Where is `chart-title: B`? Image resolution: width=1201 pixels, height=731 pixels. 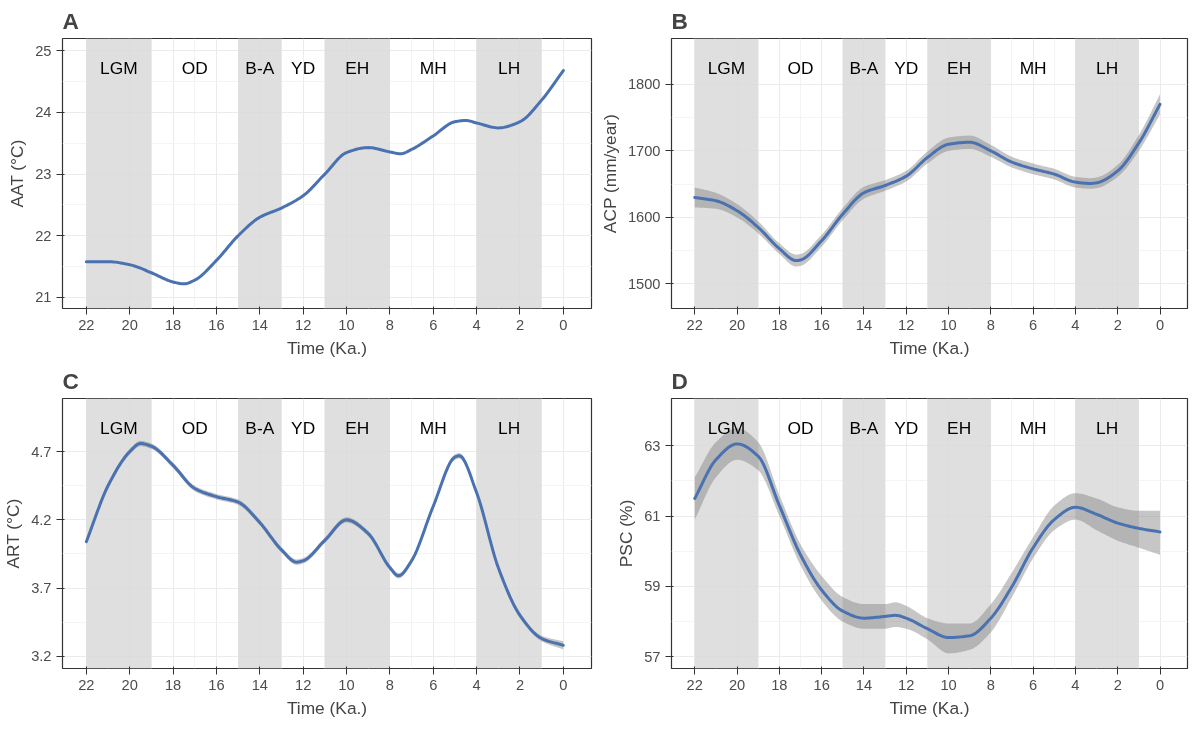 chart-title: B is located at coordinates (679, 20).